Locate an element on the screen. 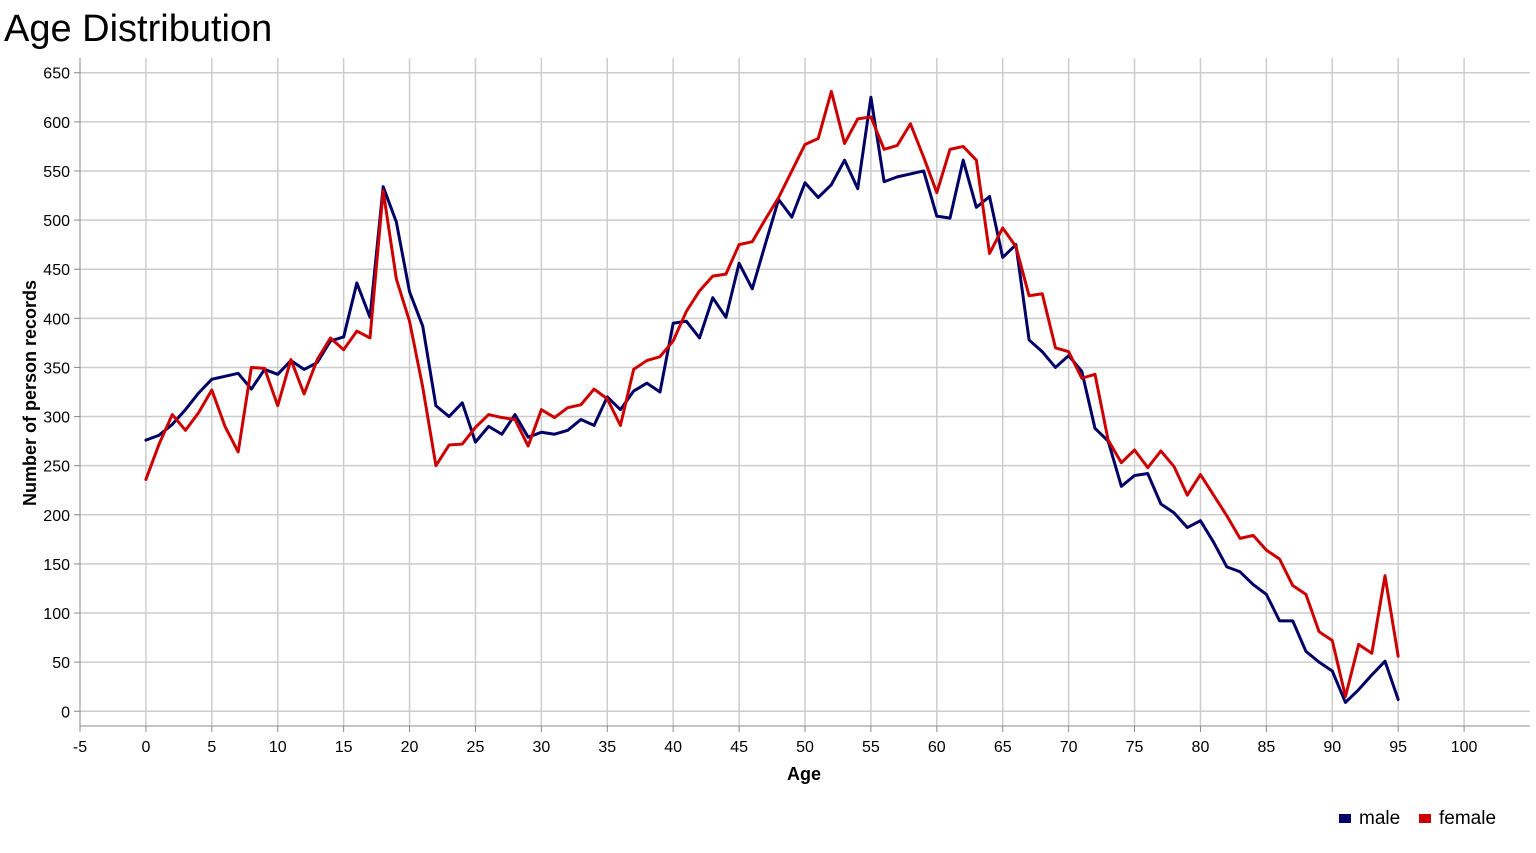 The width and height of the screenshot is (1536, 853). x-tick-label: 100 is located at coordinates (1464, 747).